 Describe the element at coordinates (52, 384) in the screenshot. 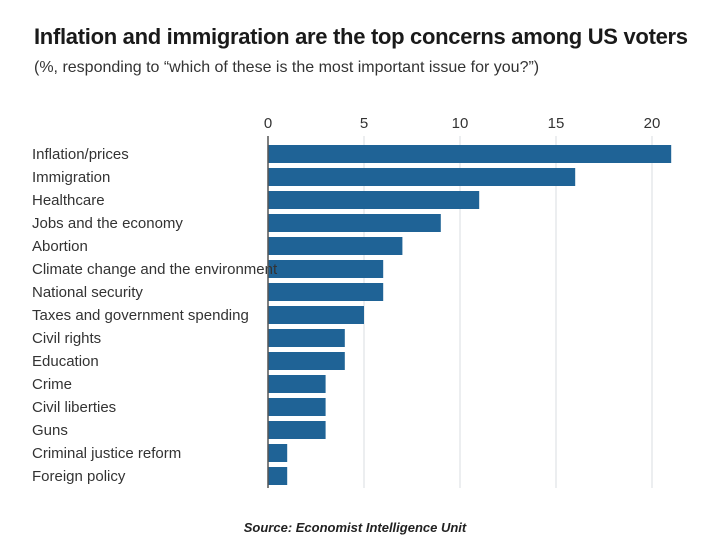

I see `category-label: Crime` at that location.